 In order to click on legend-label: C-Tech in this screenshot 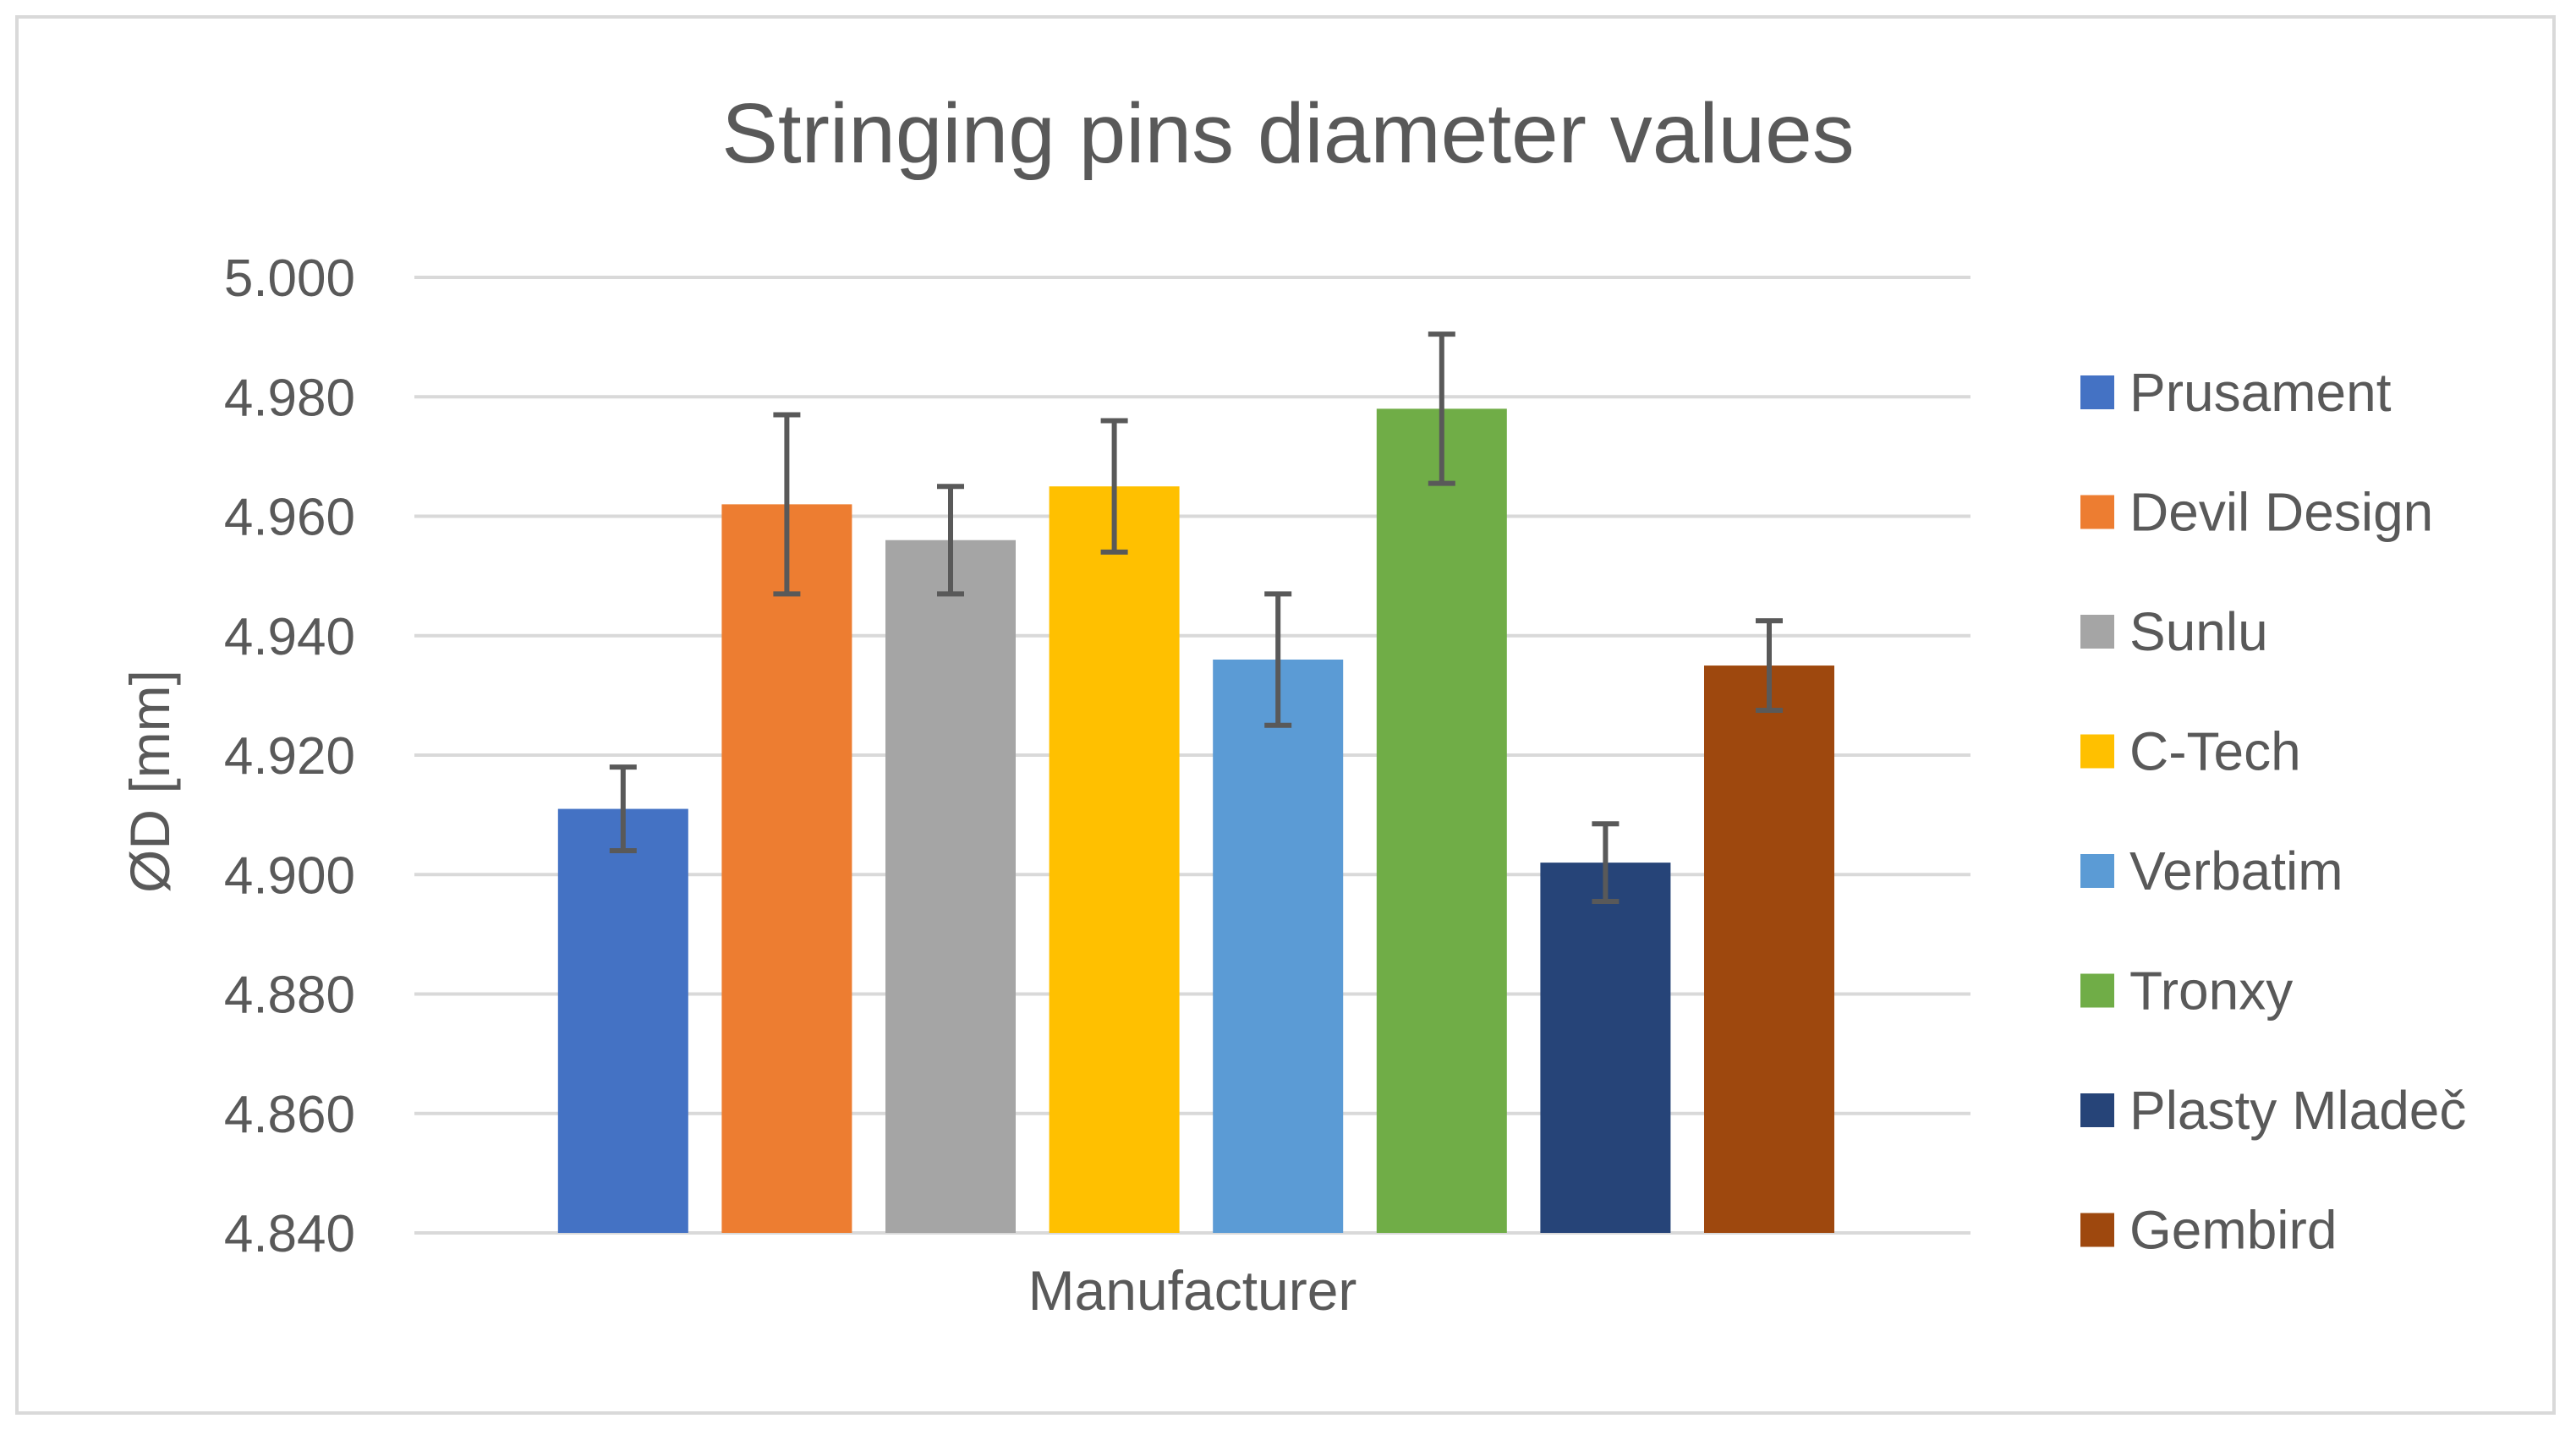, I will do `click(2215, 752)`.